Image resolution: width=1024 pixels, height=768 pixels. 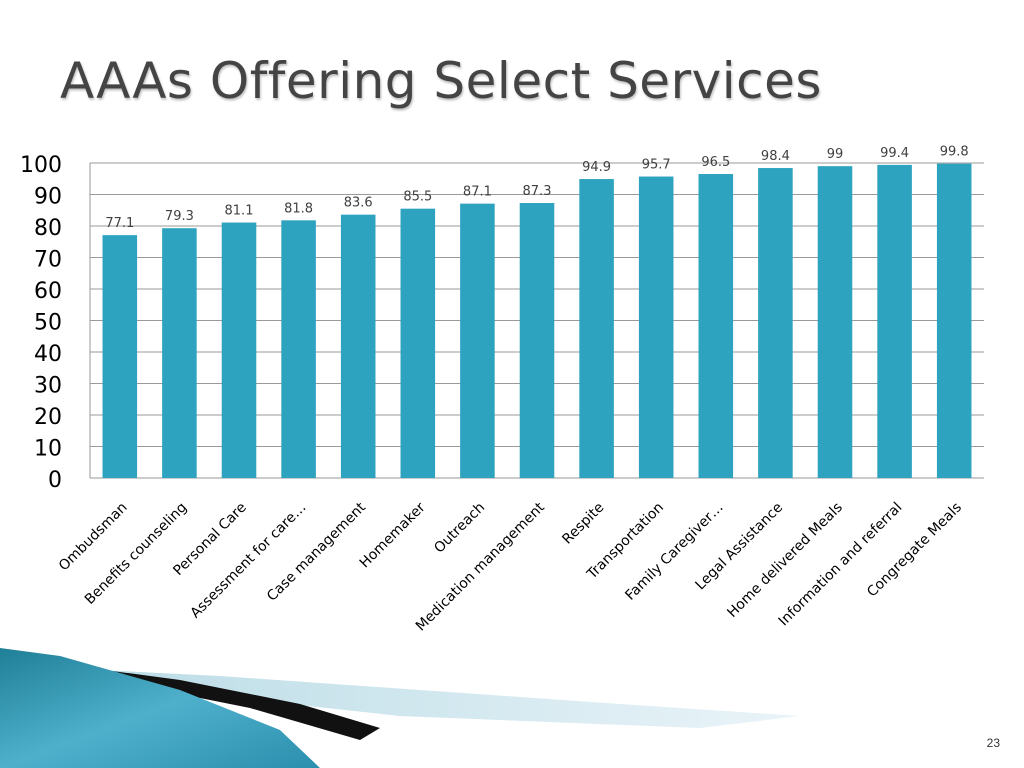 I want to click on blue-swoosh, so click(x=160, y=708).